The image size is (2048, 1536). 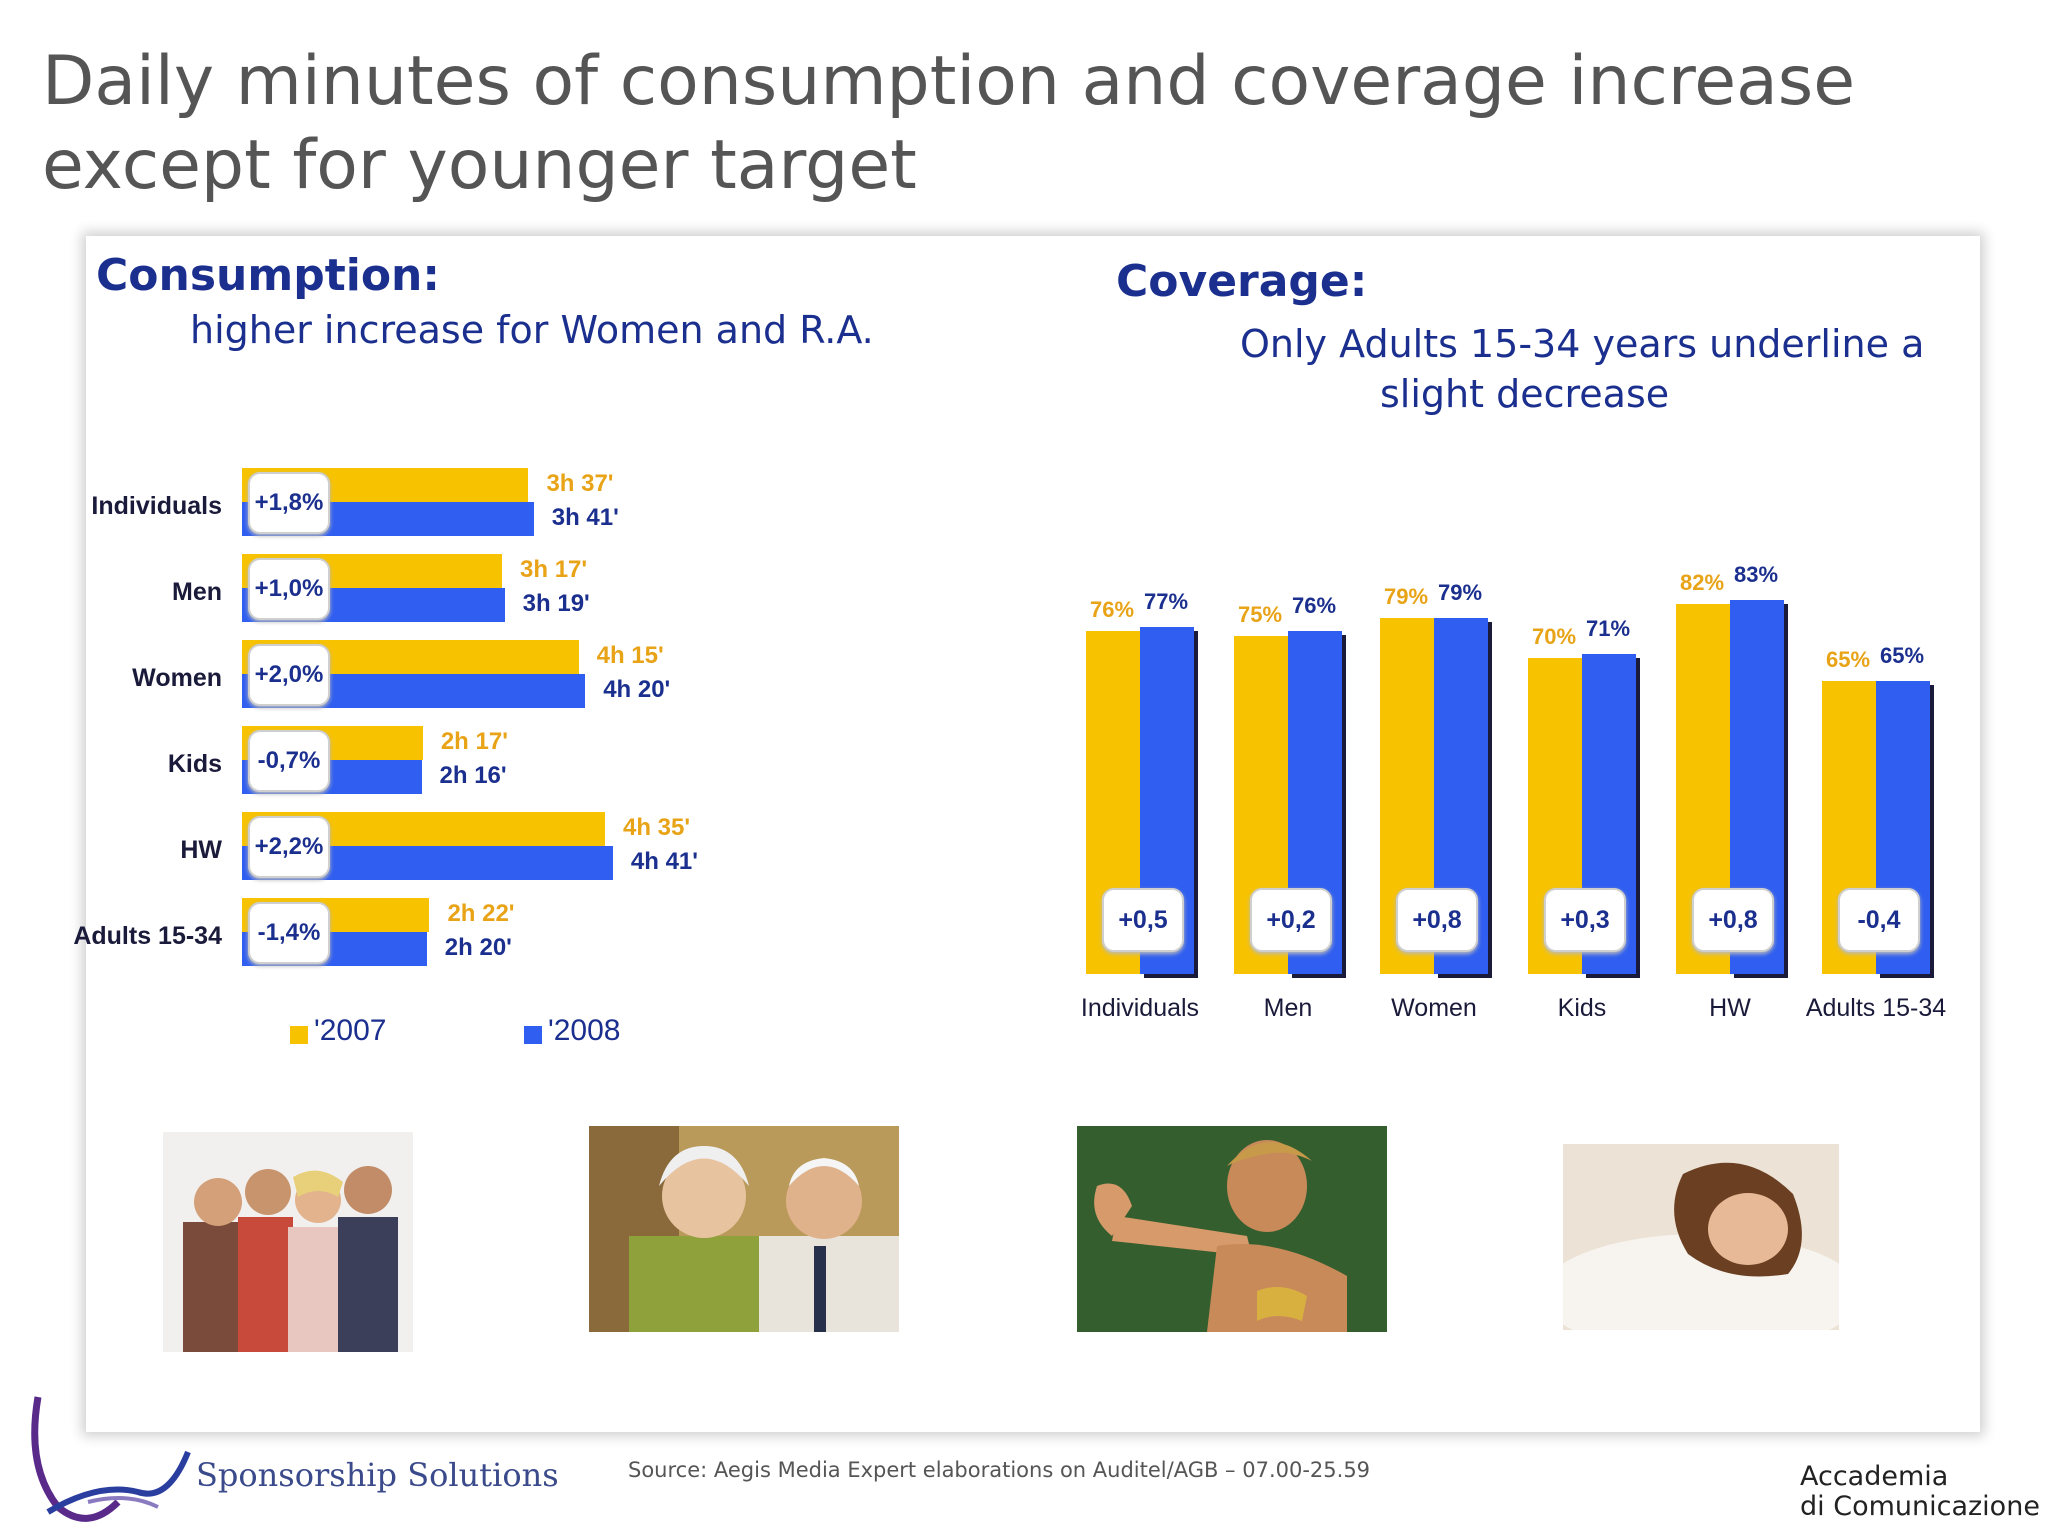 What do you see at coordinates (585, 517) in the screenshot?
I see `value-label-2008: 3h 41'` at bounding box center [585, 517].